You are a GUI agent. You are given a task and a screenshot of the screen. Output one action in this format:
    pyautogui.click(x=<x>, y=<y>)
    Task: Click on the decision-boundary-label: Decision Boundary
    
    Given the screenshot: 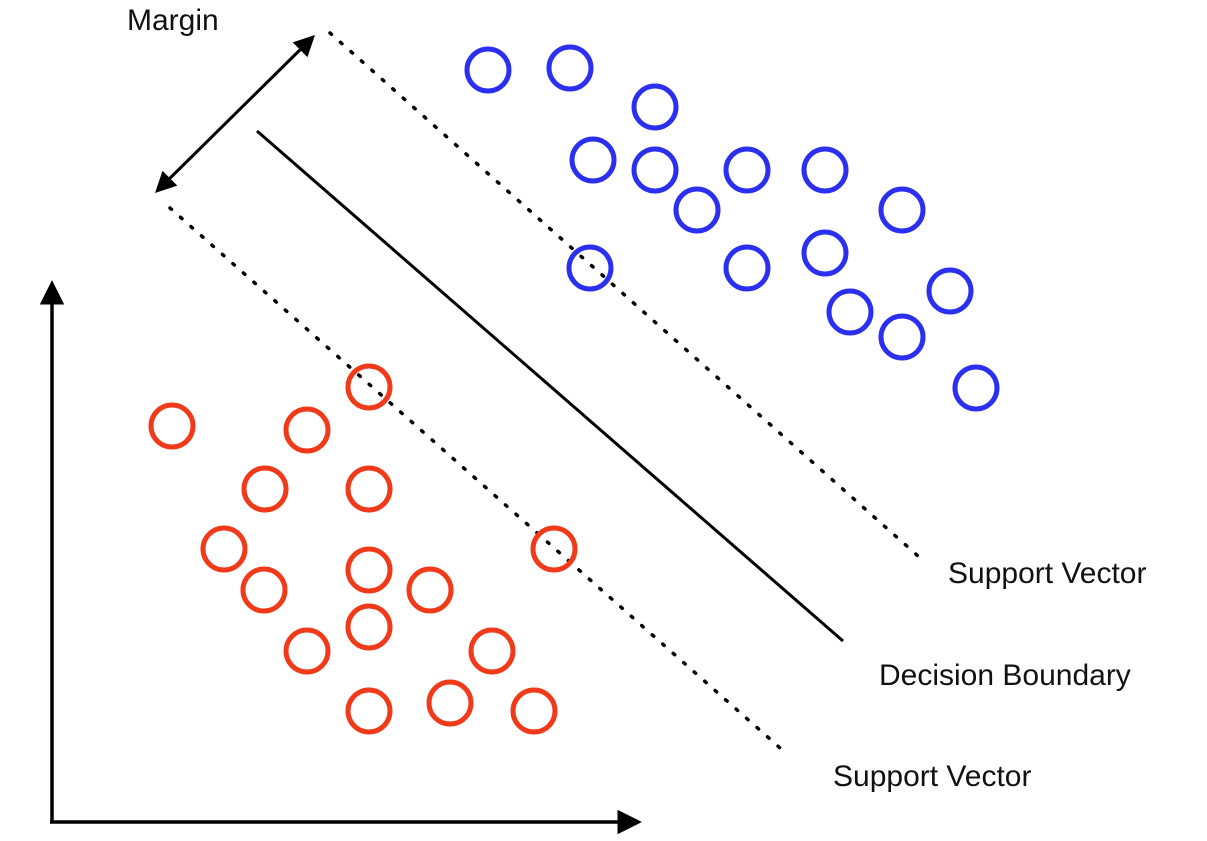 What is the action you would take?
    pyautogui.click(x=1005, y=675)
    